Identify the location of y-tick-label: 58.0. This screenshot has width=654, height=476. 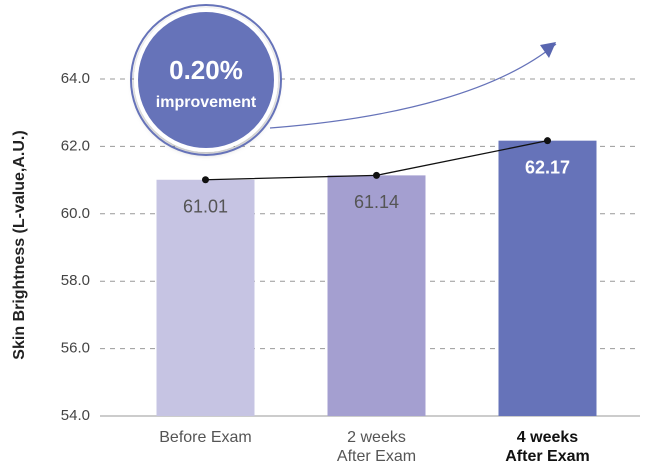
(75, 280).